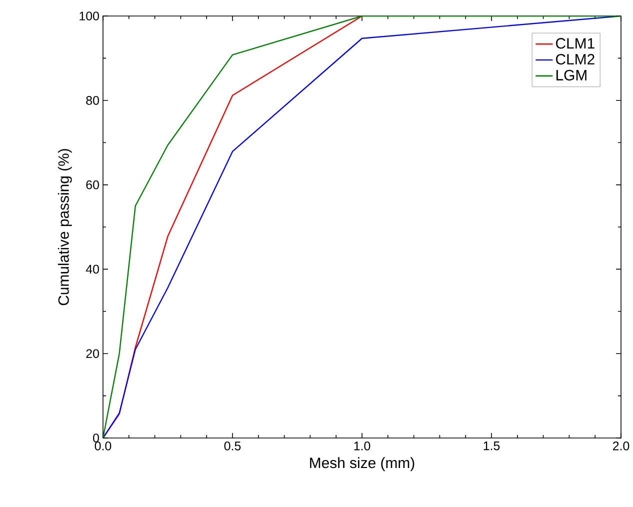 The image size is (633, 507). Describe the element at coordinates (571, 75) in the screenshot. I see `legend-label: LGM` at that location.